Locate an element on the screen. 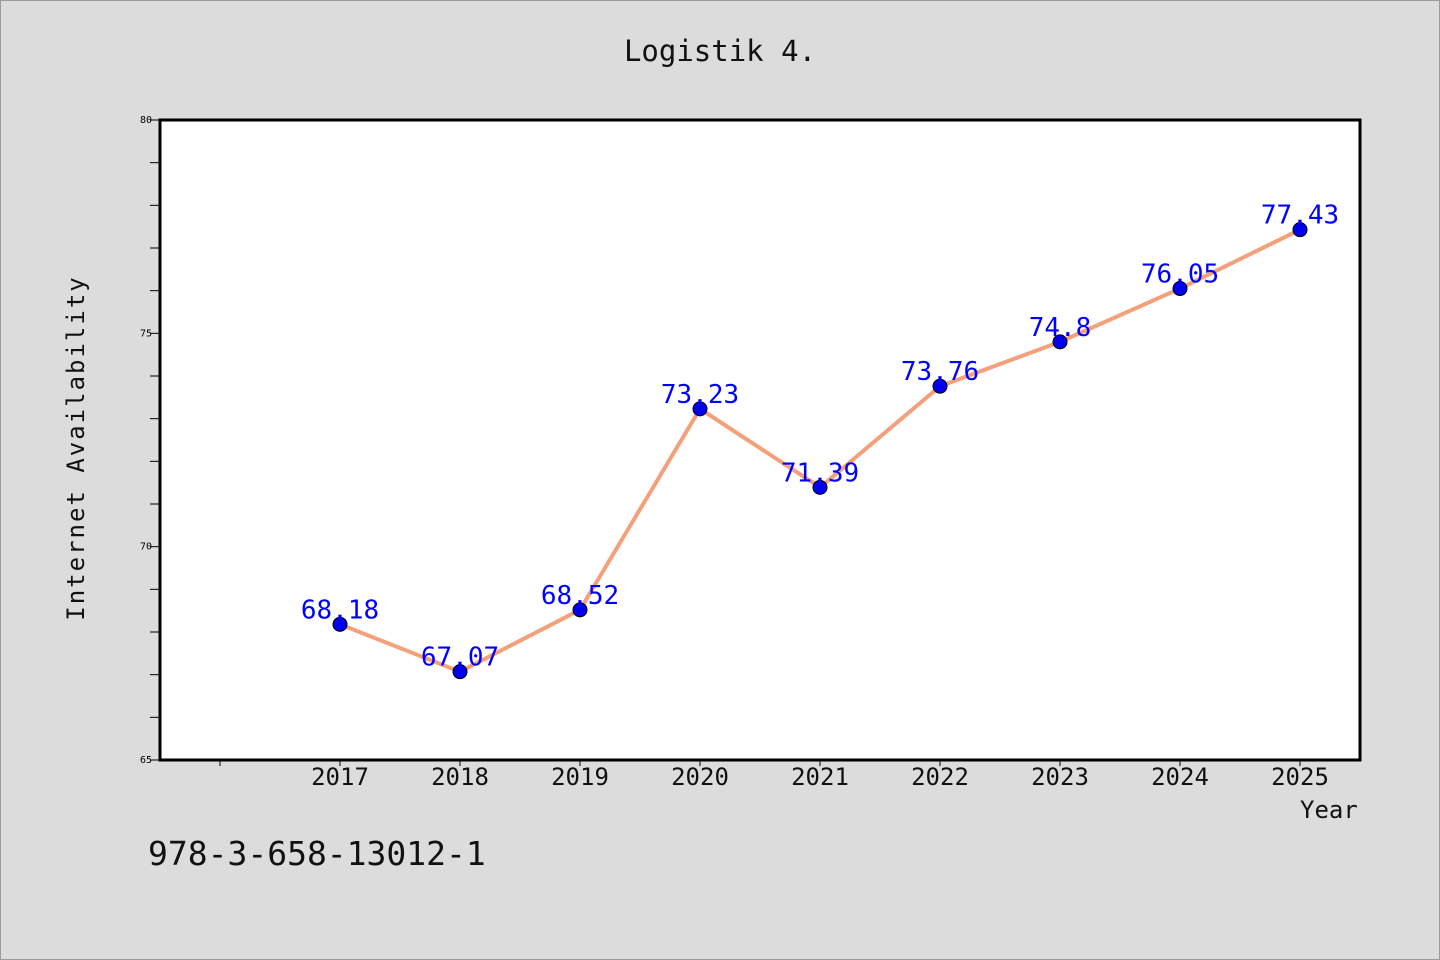 The width and height of the screenshot is (1440, 960). data-label: 77.43 is located at coordinates (1300, 216).